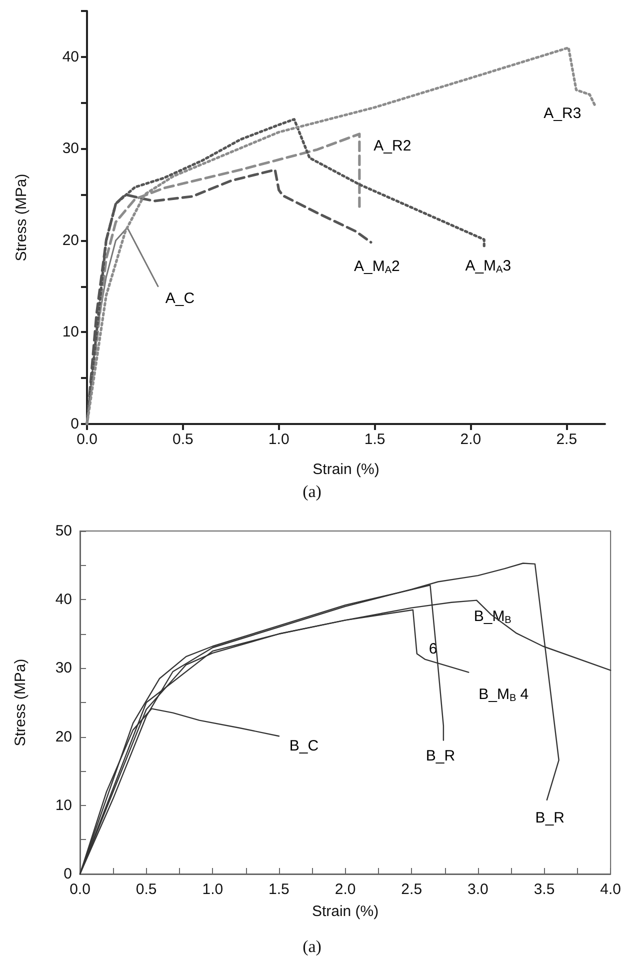 This screenshot has width=624, height=959. Describe the element at coordinates (393, 145) in the screenshot. I see `series-label: A_R2` at that location.